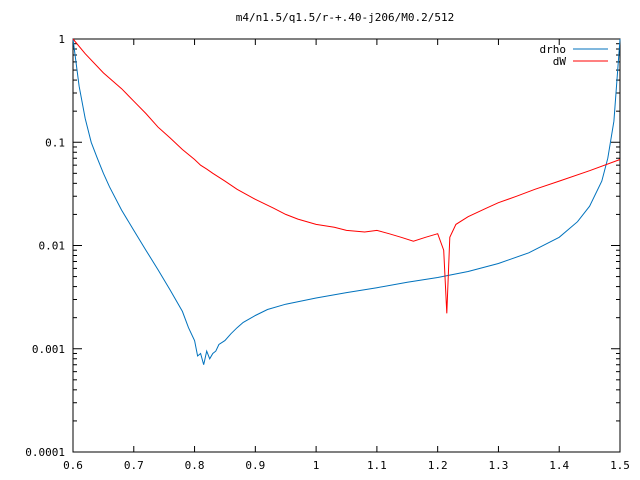 The height and width of the screenshot is (480, 640). Describe the element at coordinates (52, 246) in the screenshot. I see `y-tick-label: 0.01` at that location.